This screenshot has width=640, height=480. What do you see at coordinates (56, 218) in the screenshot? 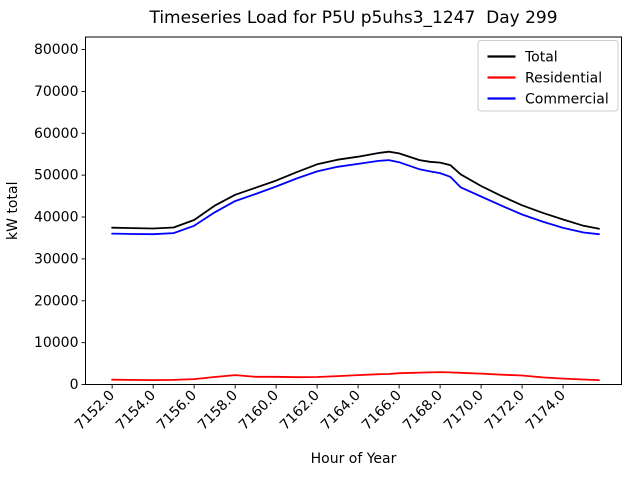
I see `y-tick-label: 40000` at bounding box center [56, 218].